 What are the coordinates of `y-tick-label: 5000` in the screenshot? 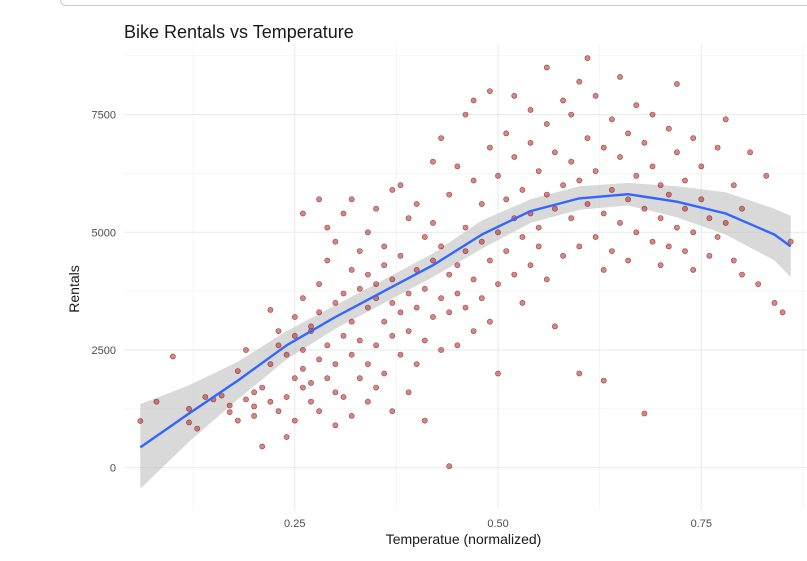 It's located at (104, 233).